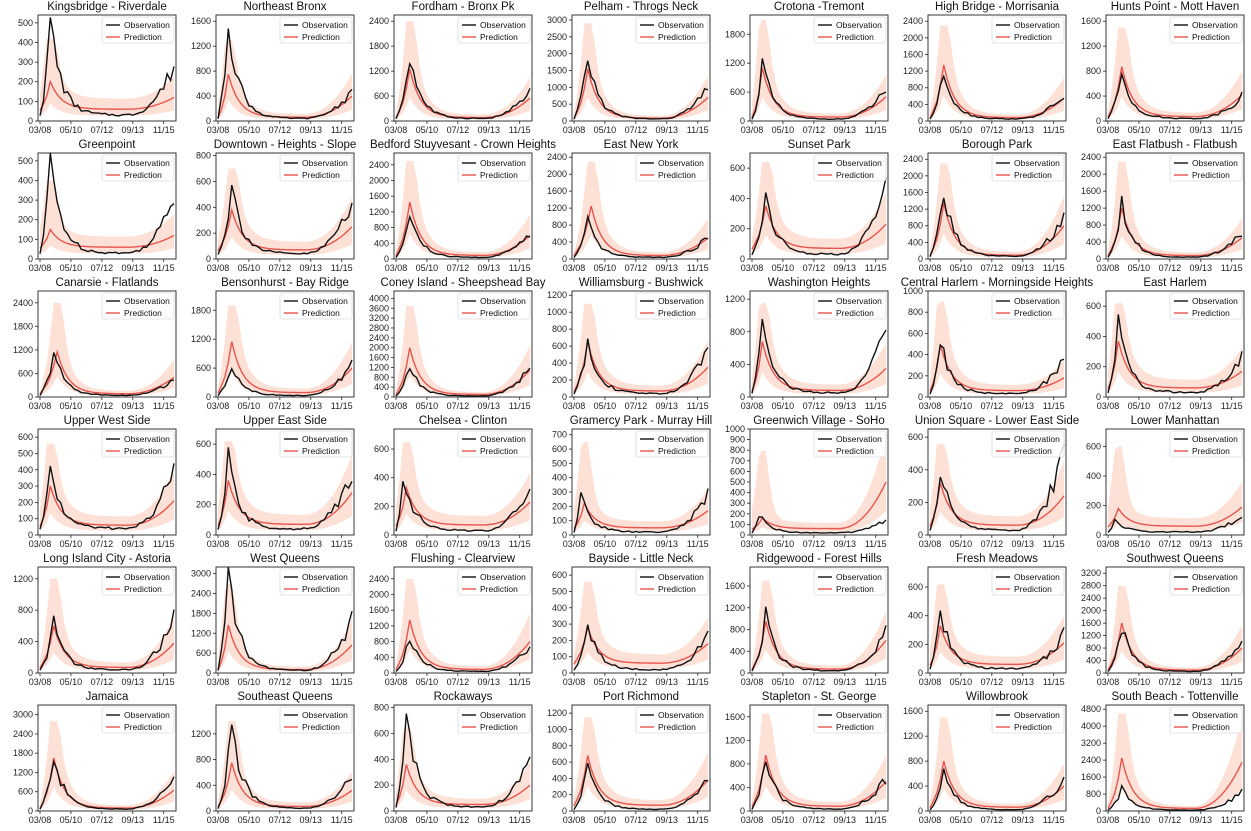 The image size is (1251, 831). Describe the element at coordinates (379, 298) in the screenshot. I see `y-tick-label: 4000` at that location.